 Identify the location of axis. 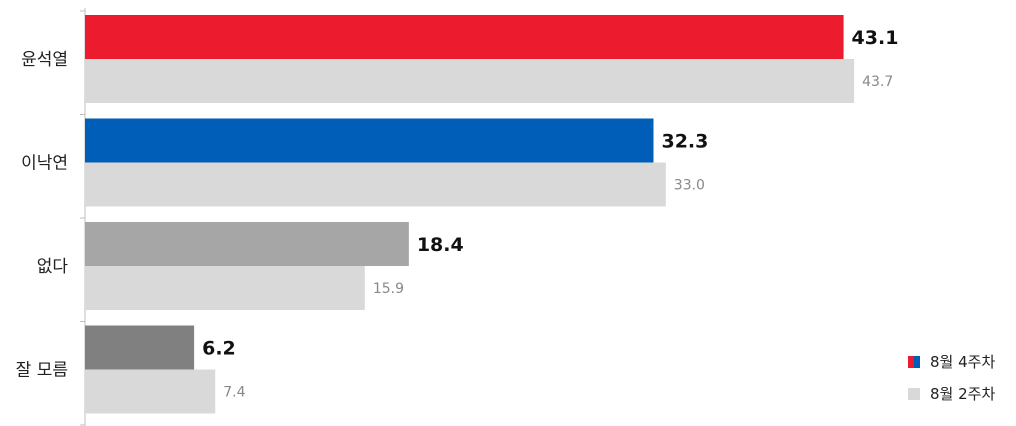
(83, 217).